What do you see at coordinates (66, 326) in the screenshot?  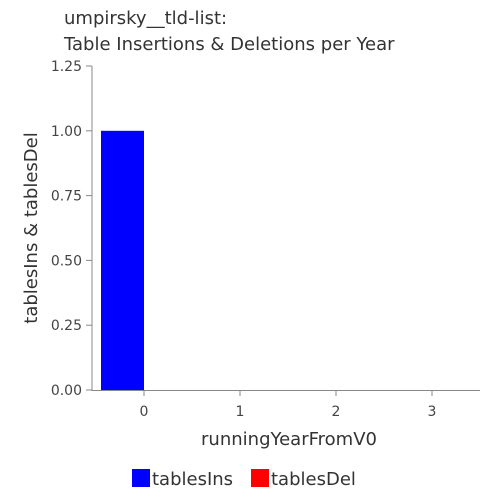 I see `y-tick-label-1: 0.25` at bounding box center [66, 326].